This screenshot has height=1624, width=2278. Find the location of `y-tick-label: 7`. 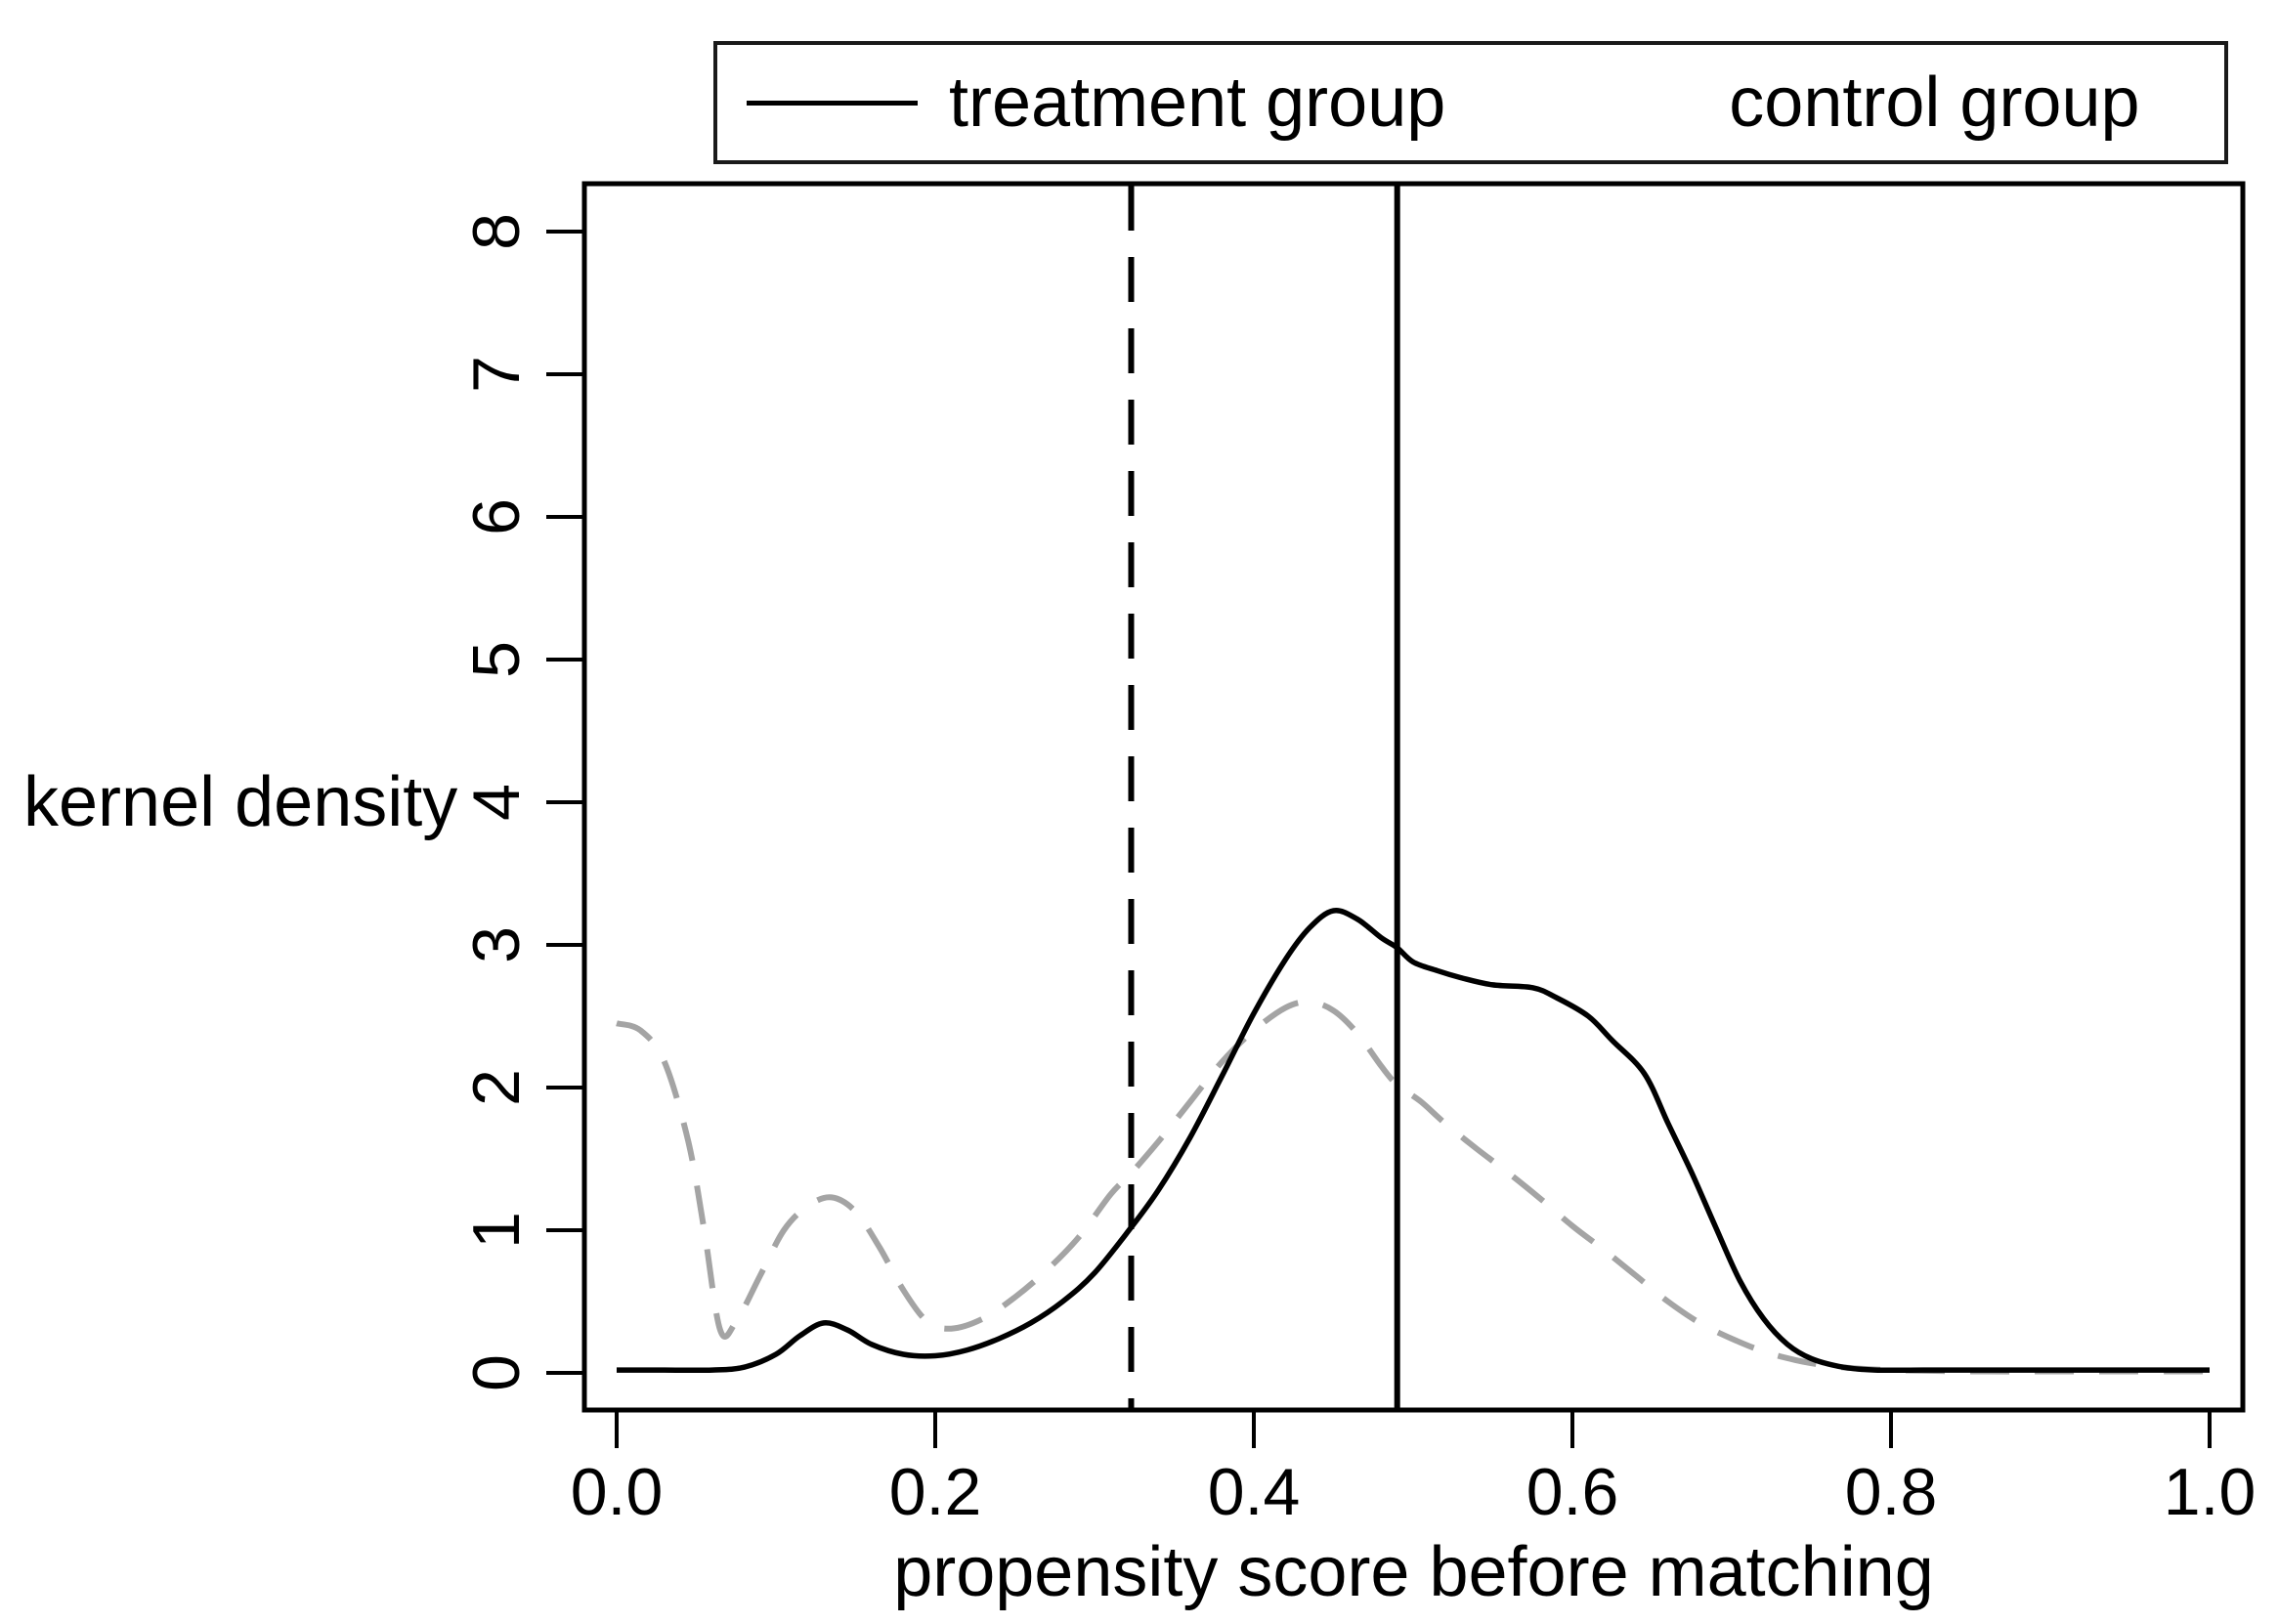

y-tick-label: 7 is located at coordinates (496, 375).